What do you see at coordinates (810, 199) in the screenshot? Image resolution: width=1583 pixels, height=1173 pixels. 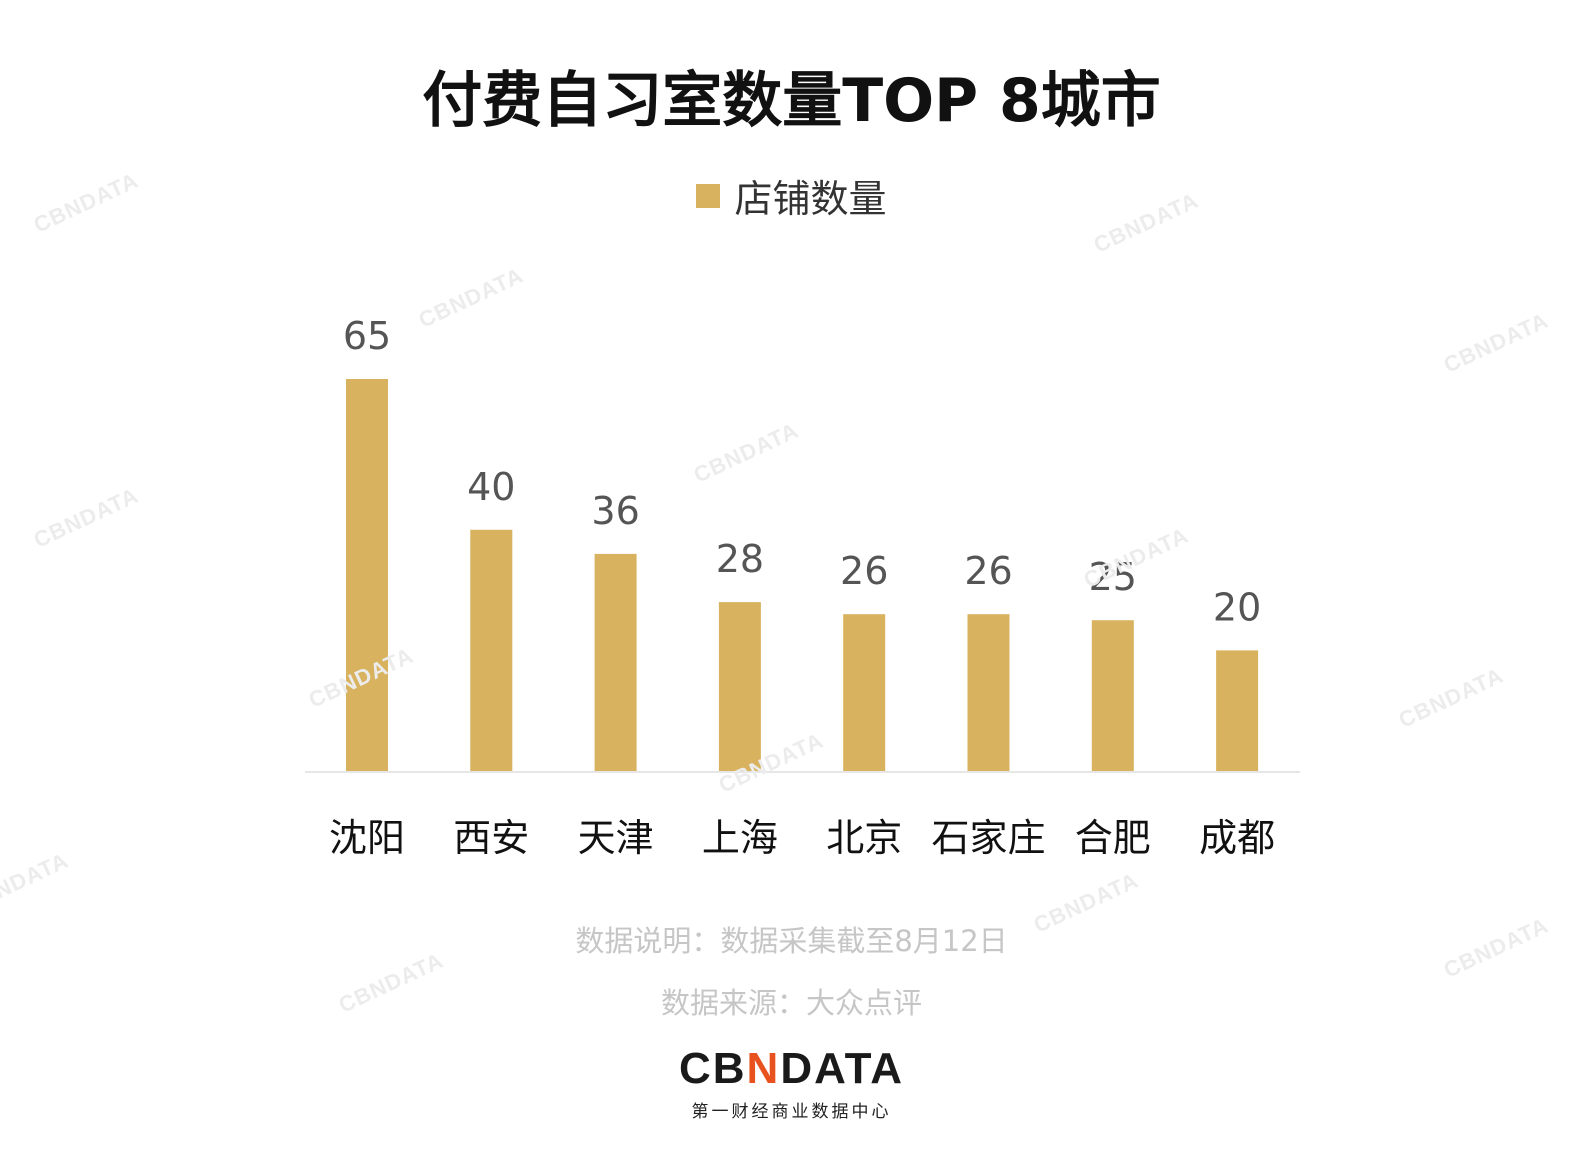 I see `legend-label: 店铺数量` at bounding box center [810, 199].